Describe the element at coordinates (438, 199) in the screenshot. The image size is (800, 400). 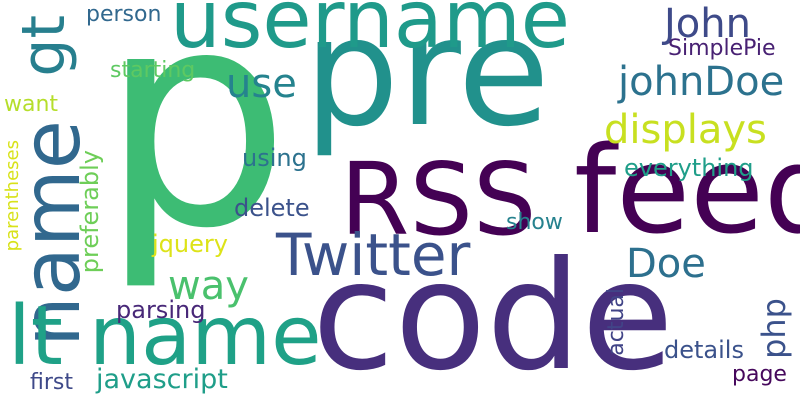
I see `word-rss: RSS` at that location.